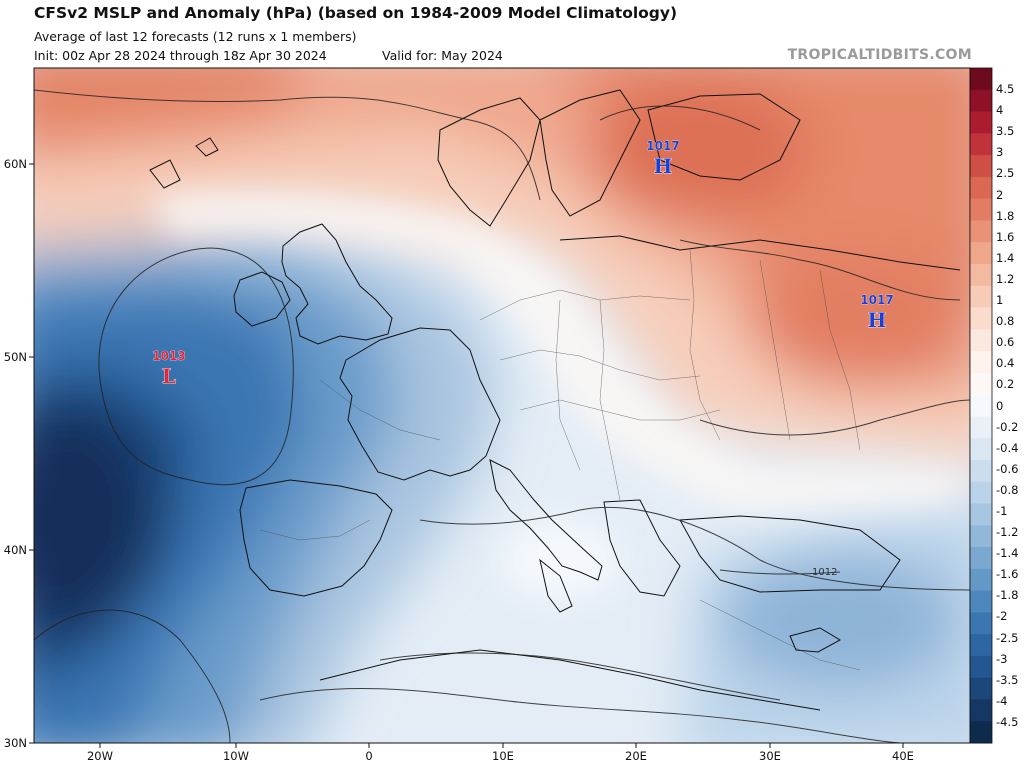  I want to click on colorbar-label: -4.5, so click(1007, 721).